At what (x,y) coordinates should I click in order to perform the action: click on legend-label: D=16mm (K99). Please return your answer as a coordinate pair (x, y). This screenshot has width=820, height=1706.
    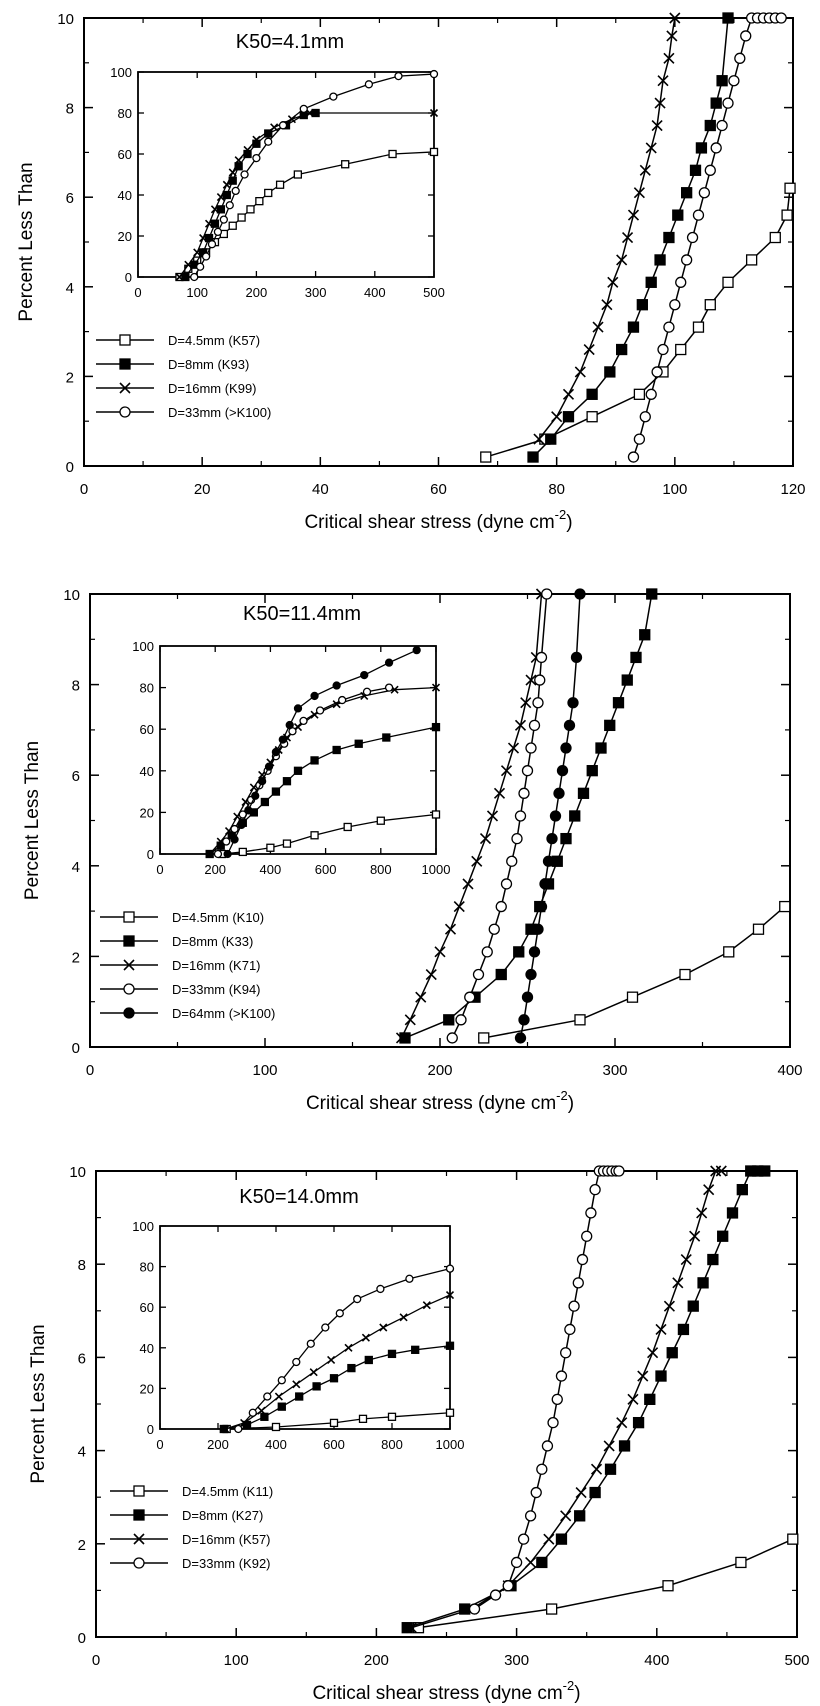
    Looking at the image, I should click on (212, 388).